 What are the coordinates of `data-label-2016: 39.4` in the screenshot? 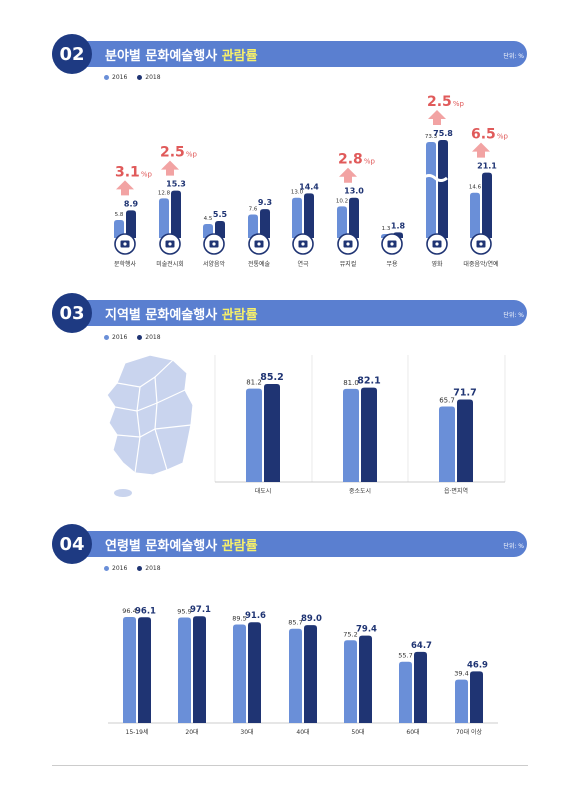 It's located at (461, 674).